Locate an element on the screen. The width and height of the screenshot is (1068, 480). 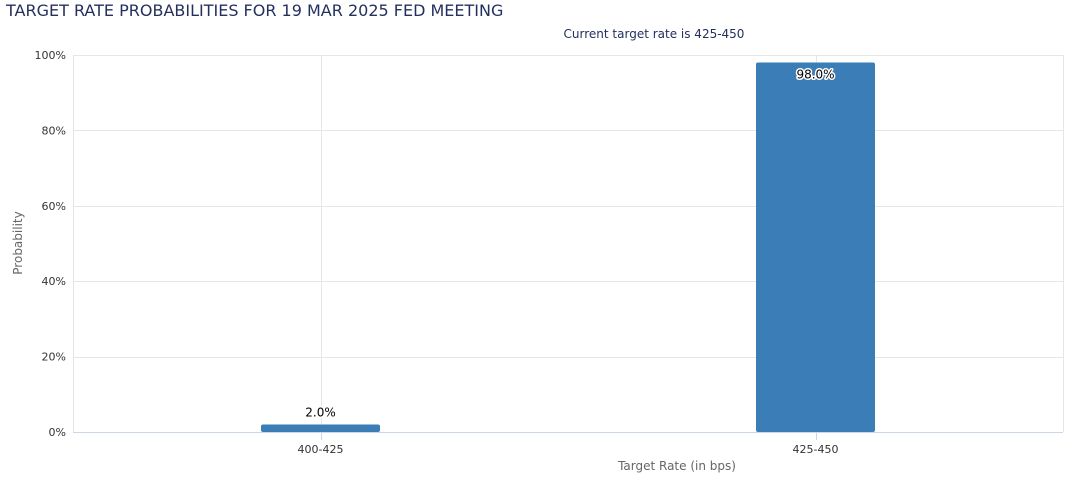
x-axis-title: Target Rate (in bps) is located at coordinates (676, 466).